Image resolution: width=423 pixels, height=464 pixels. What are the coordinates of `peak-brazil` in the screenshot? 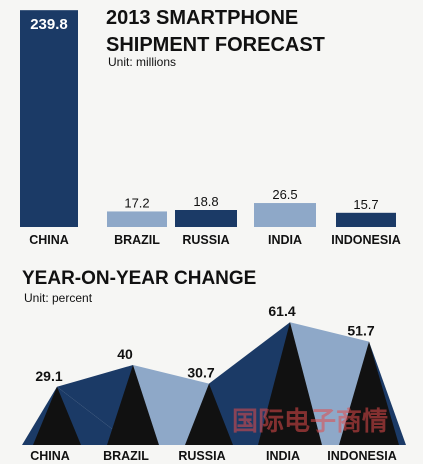 It's located at (133, 405).